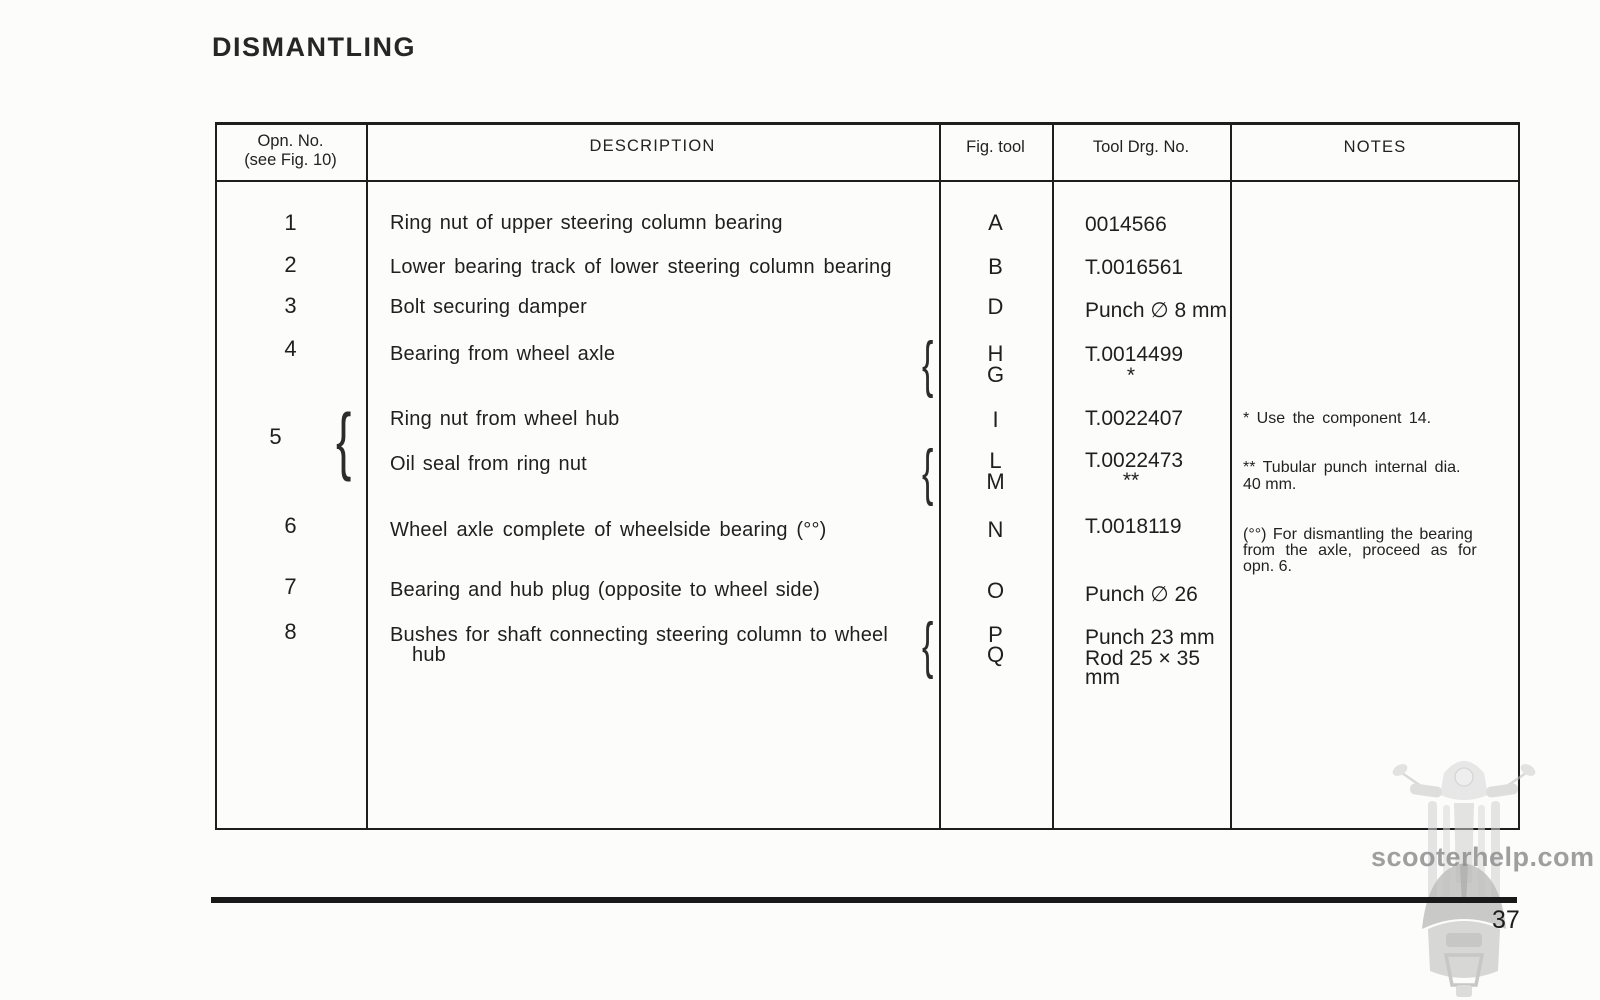 The height and width of the screenshot is (1000, 1600). What do you see at coordinates (290, 141) in the screenshot?
I see `col-header-opn-no-line1: Opn. No.` at bounding box center [290, 141].